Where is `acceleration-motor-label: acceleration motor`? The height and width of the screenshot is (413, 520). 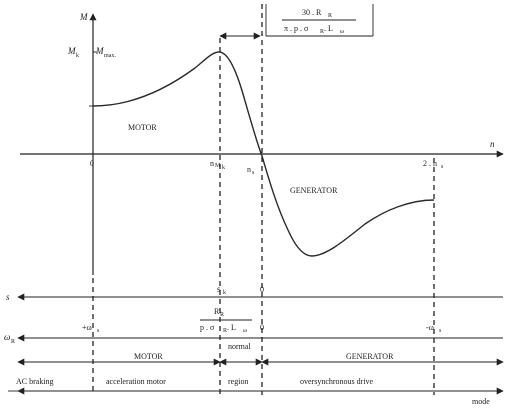
acceleration-motor-label: acceleration motor is located at coordinates (136, 381).